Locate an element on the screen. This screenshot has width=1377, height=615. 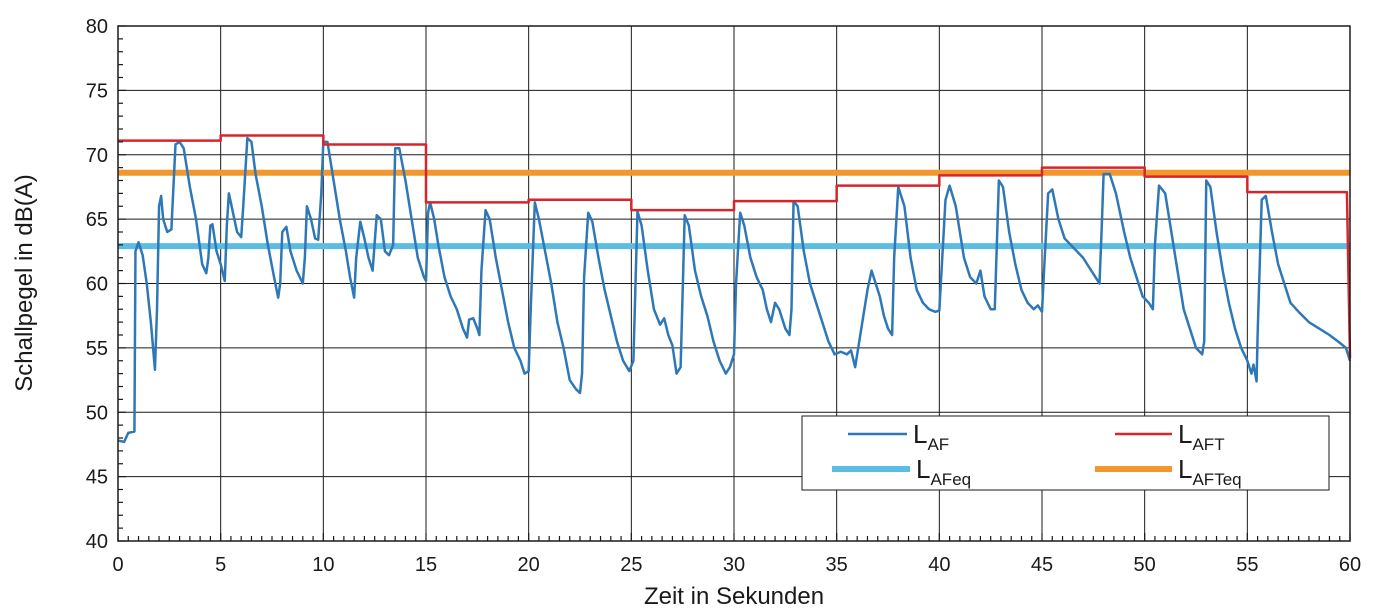
y-tick-label: 45 is located at coordinates (97, 478).